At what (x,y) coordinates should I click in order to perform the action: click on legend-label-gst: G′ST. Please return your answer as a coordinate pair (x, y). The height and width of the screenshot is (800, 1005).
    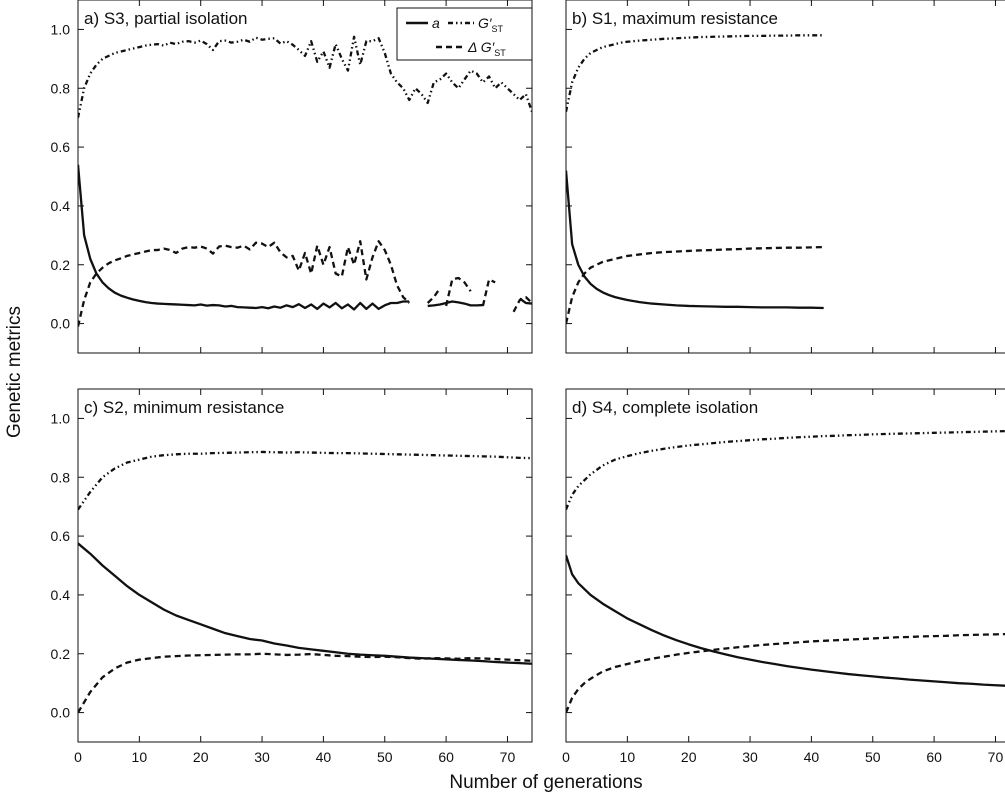
    Looking at the image, I should click on (491, 24).